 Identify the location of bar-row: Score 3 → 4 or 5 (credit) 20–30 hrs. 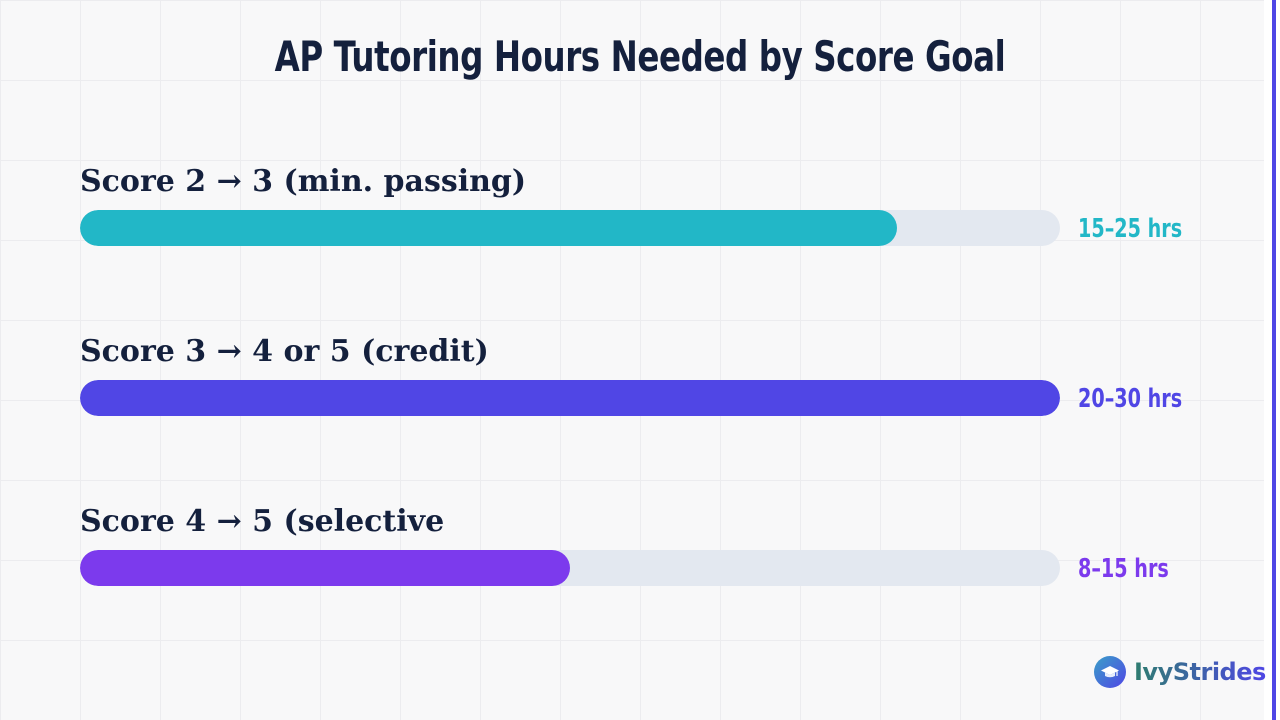
(650, 379).